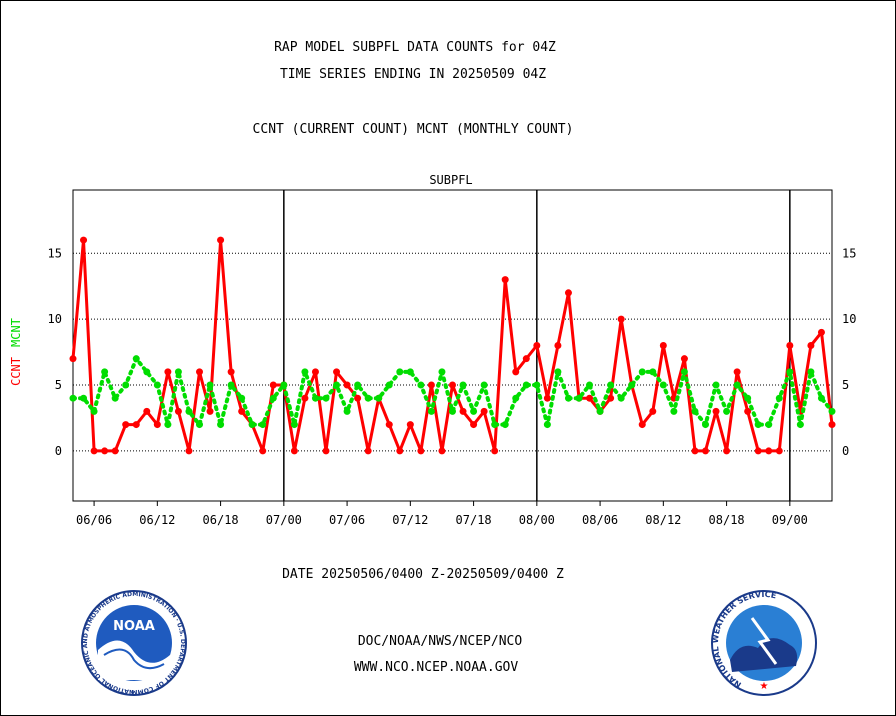 The width and height of the screenshot is (896, 716). I want to click on noaa-logo-text: NOAA, so click(134, 626).